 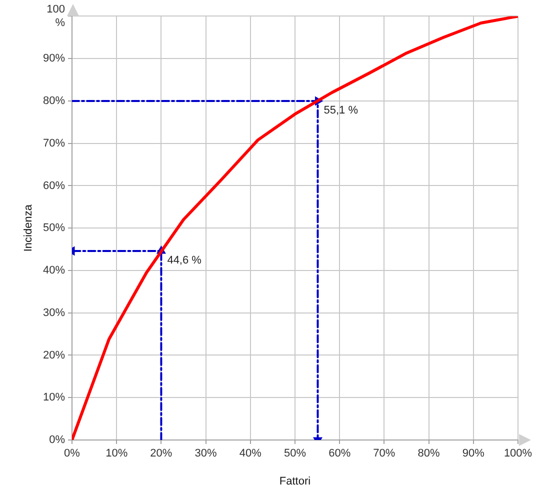 What do you see at coordinates (54, 58) in the screenshot?
I see `y-tick-label: 90%` at bounding box center [54, 58].